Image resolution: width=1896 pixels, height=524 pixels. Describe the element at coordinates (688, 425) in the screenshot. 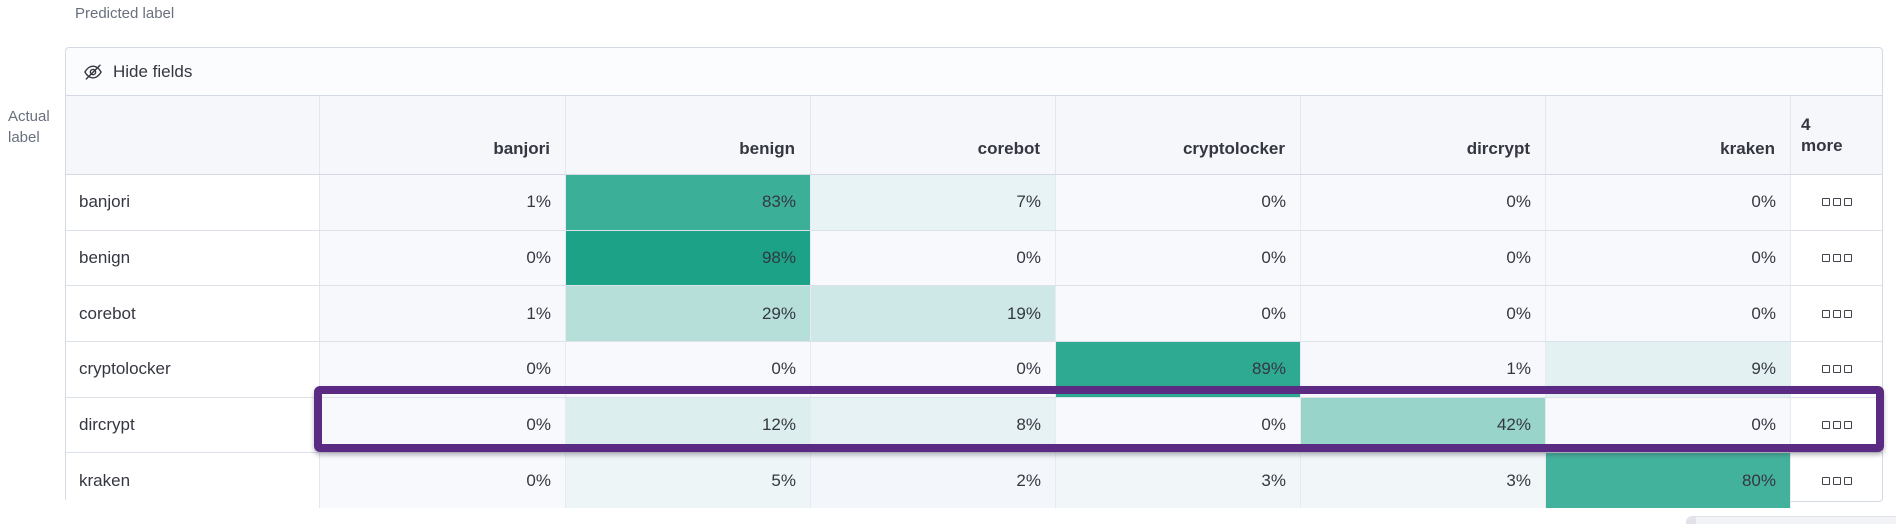

I see `matrix-cell-dircrypt-benign: 12%` at that location.